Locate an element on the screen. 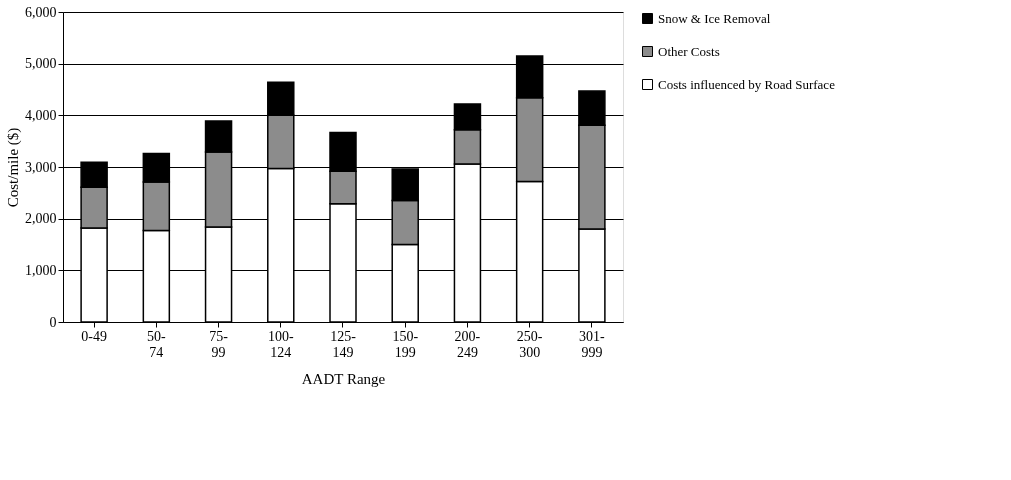 This screenshot has width=1011, height=480. legend-label: Snow & Ice Removal is located at coordinates (714, 18).